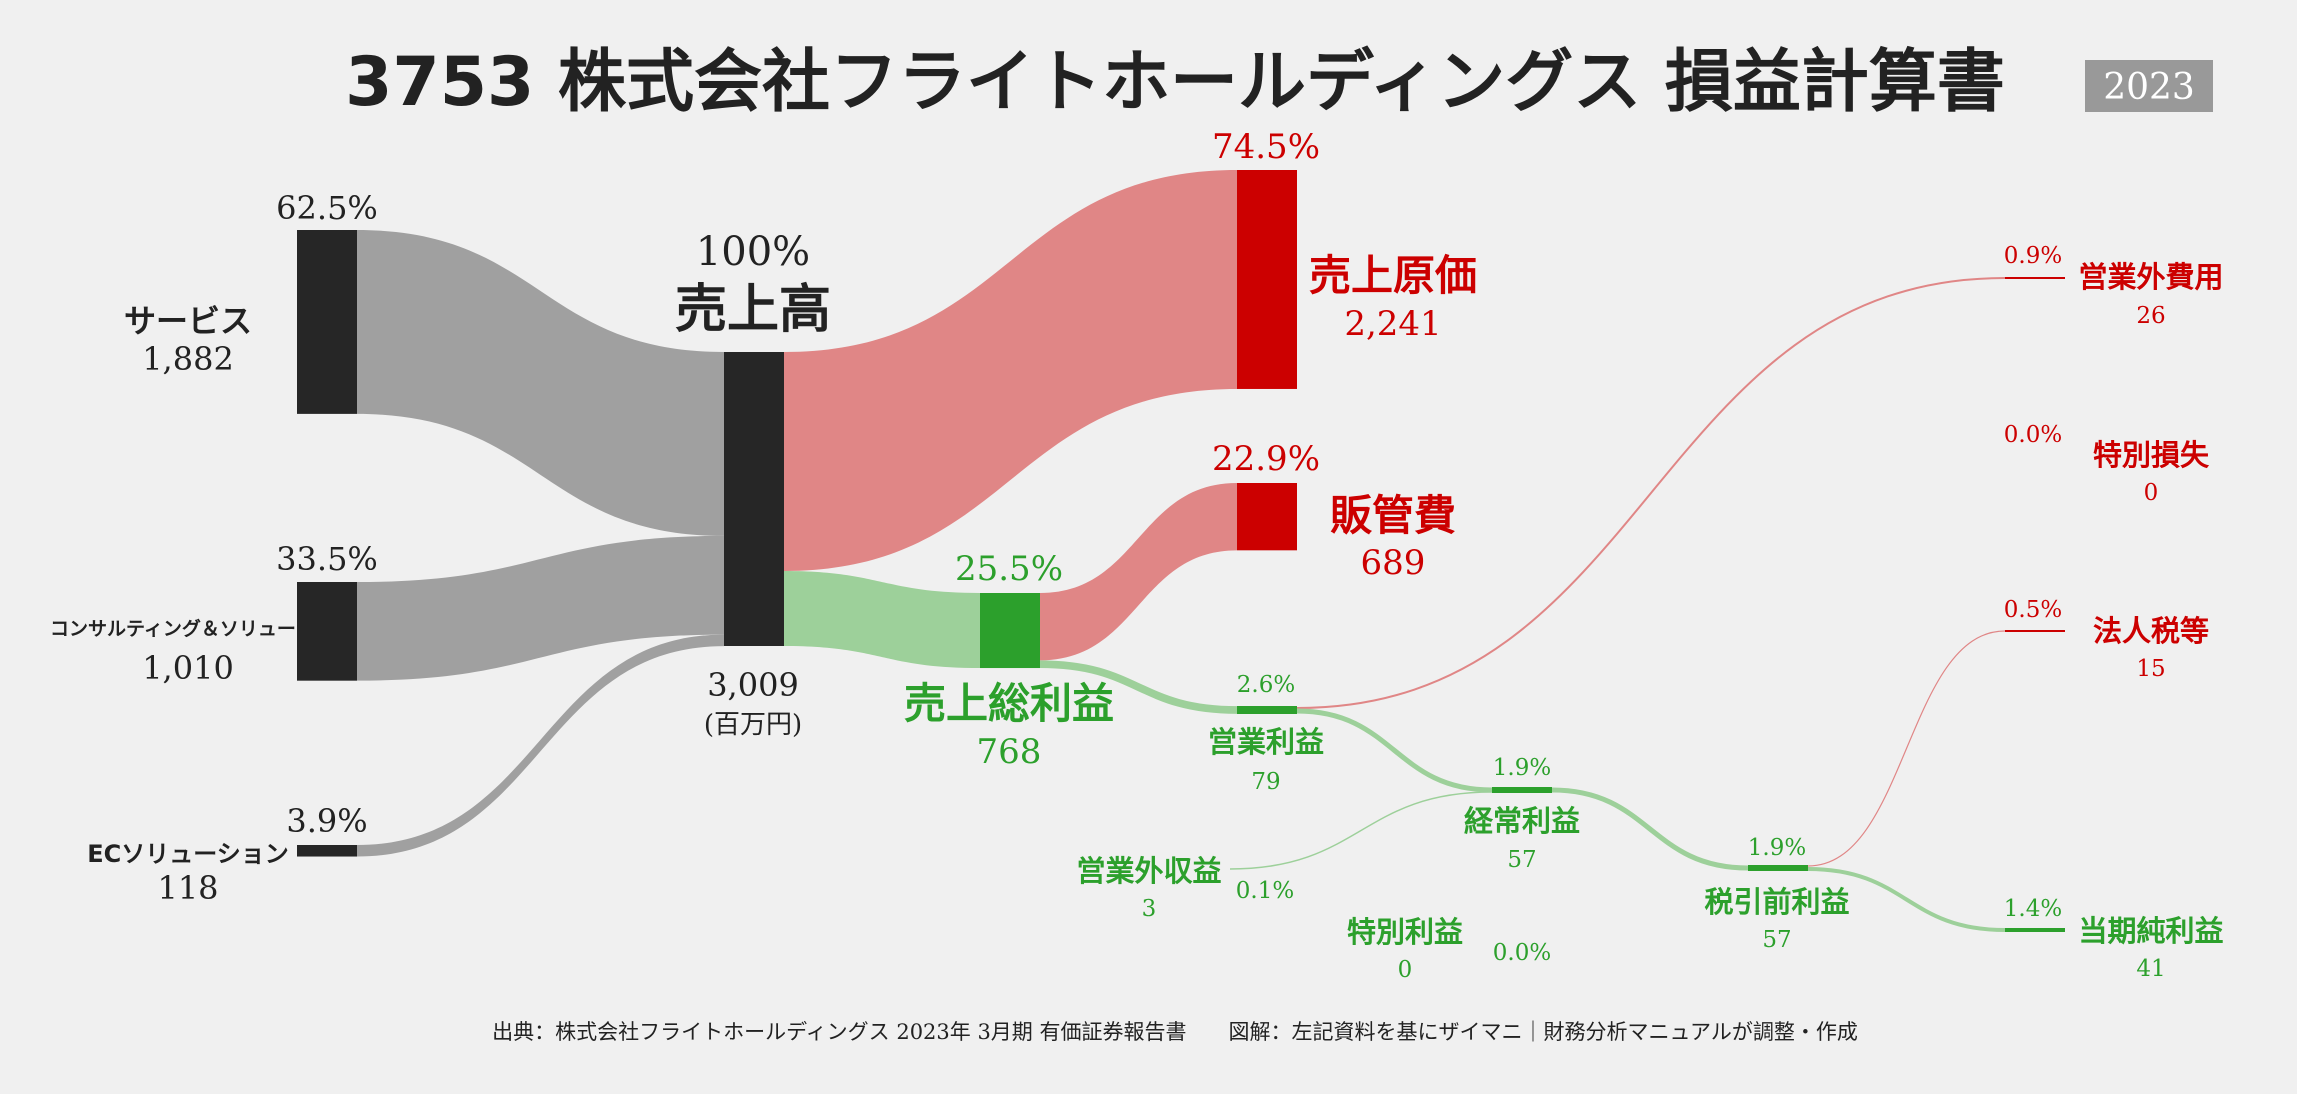  Describe the element at coordinates (1778, 868) in the screenshot. I see `pretax-profit-bar` at that location.